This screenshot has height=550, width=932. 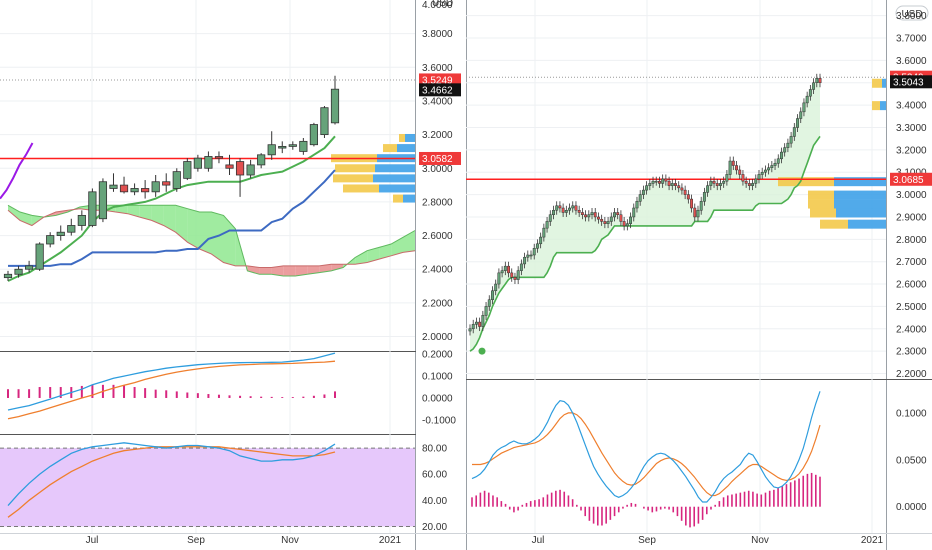 I want to click on start-marker, so click(x=482, y=351).